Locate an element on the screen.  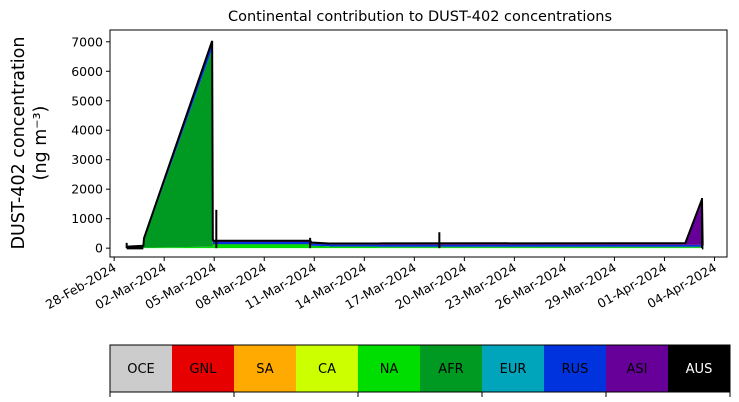
y-axis-label: DUST-402 concentration (ng m⁻³) is located at coordinates (30, 143).